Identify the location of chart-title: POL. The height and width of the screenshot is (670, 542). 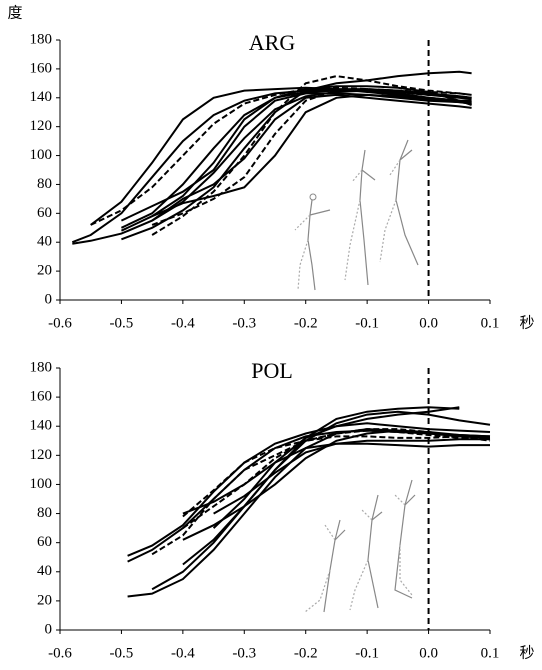
(272, 370).